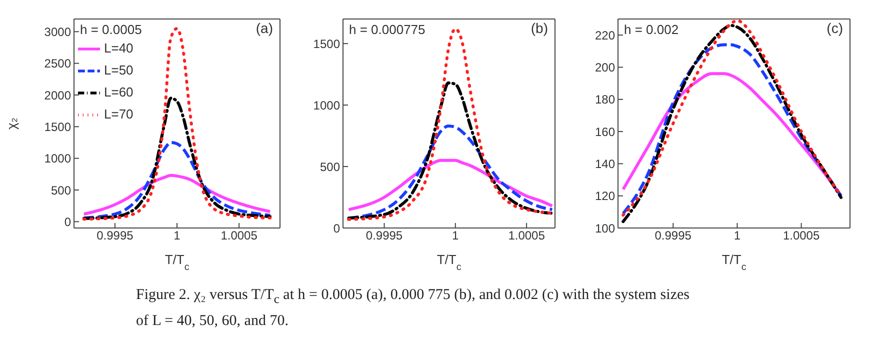 Image resolution: width=869 pixels, height=341 pixels. I want to click on y-tick-label: 160, so click(605, 131).